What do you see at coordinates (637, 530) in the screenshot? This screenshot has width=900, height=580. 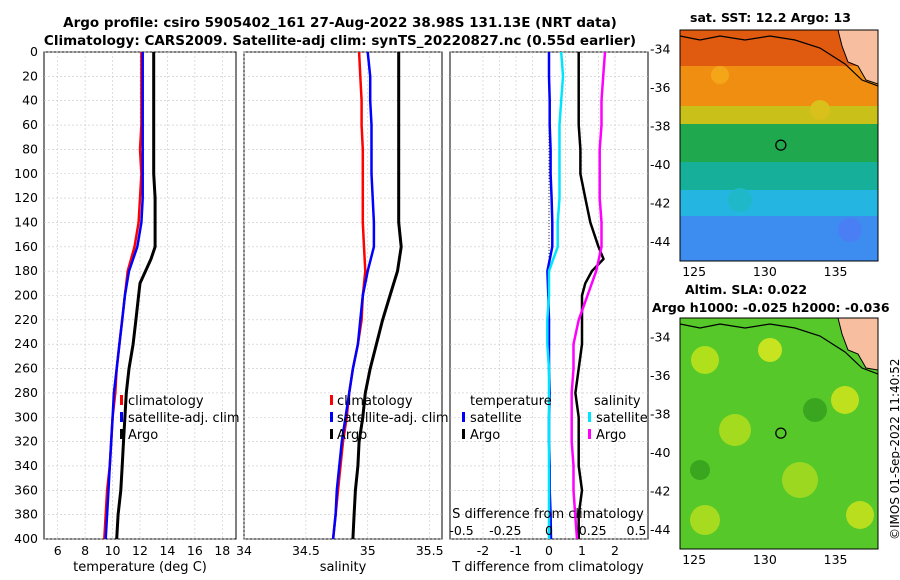 I see `x2-tick-label: 0.5` at bounding box center [637, 530].